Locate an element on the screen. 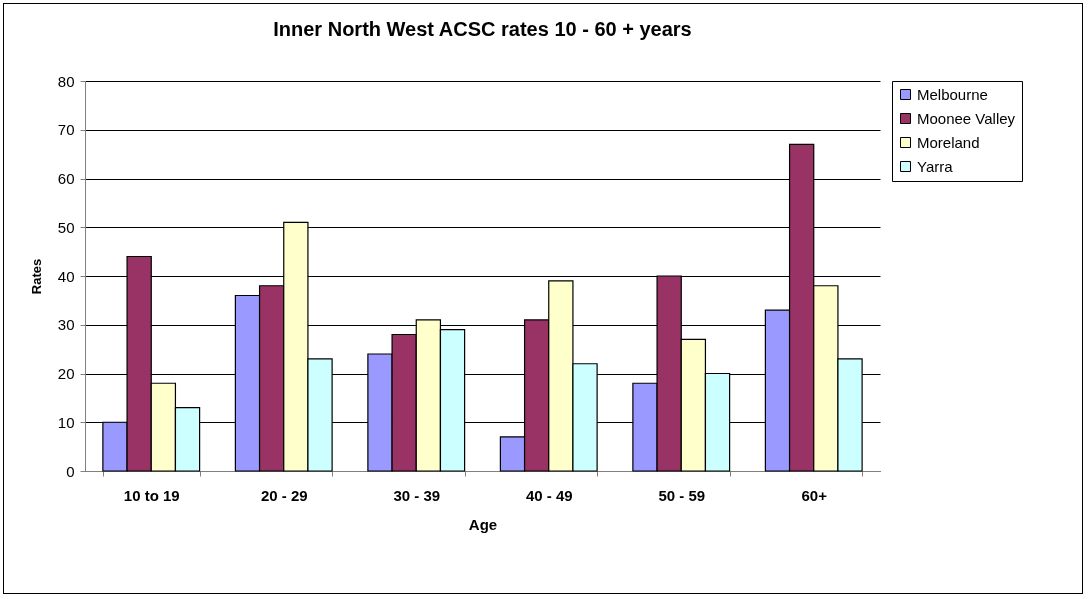  y-tick-label: 10 is located at coordinates (66, 422).